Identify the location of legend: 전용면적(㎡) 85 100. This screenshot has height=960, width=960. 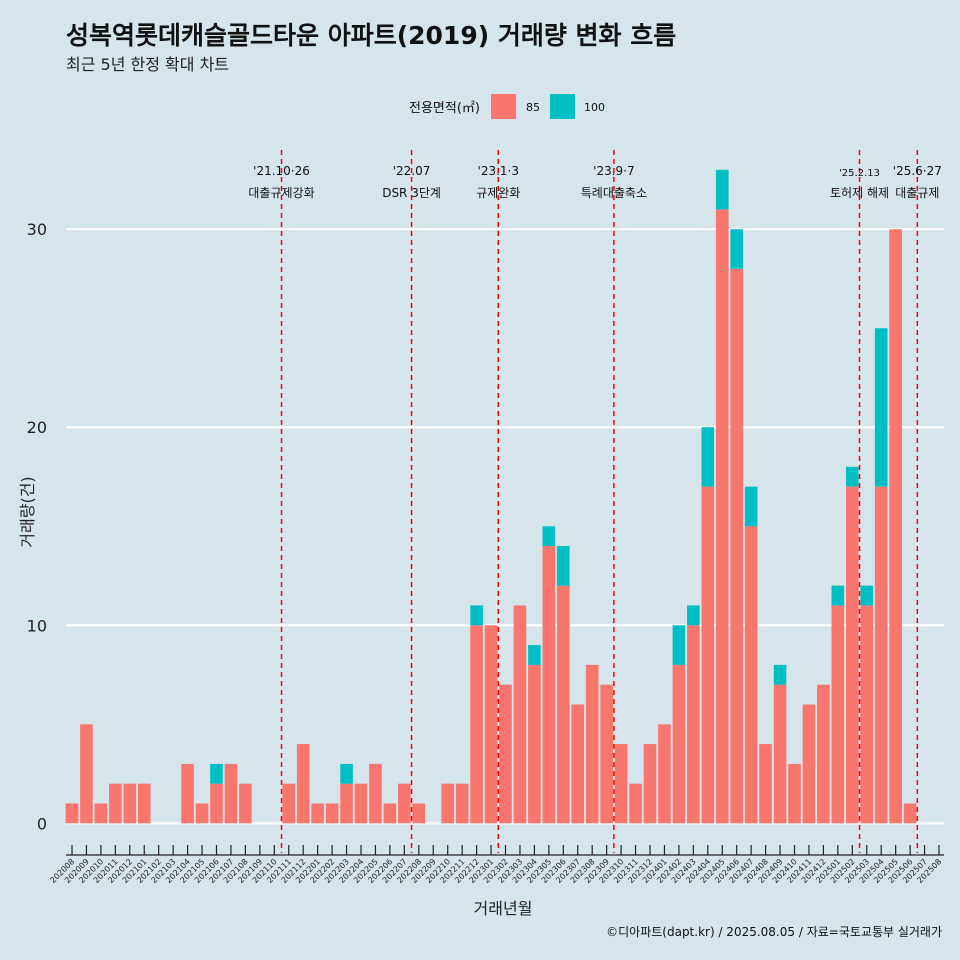
(507, 106).